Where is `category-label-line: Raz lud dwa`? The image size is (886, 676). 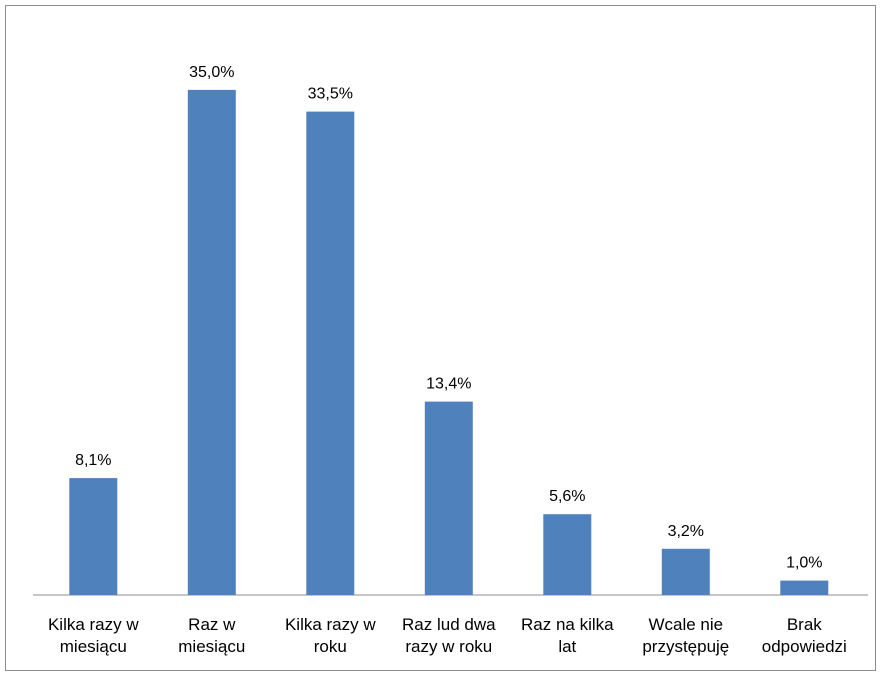
category-label-line: Raz lud dwa is located at coordinates (449, 624).